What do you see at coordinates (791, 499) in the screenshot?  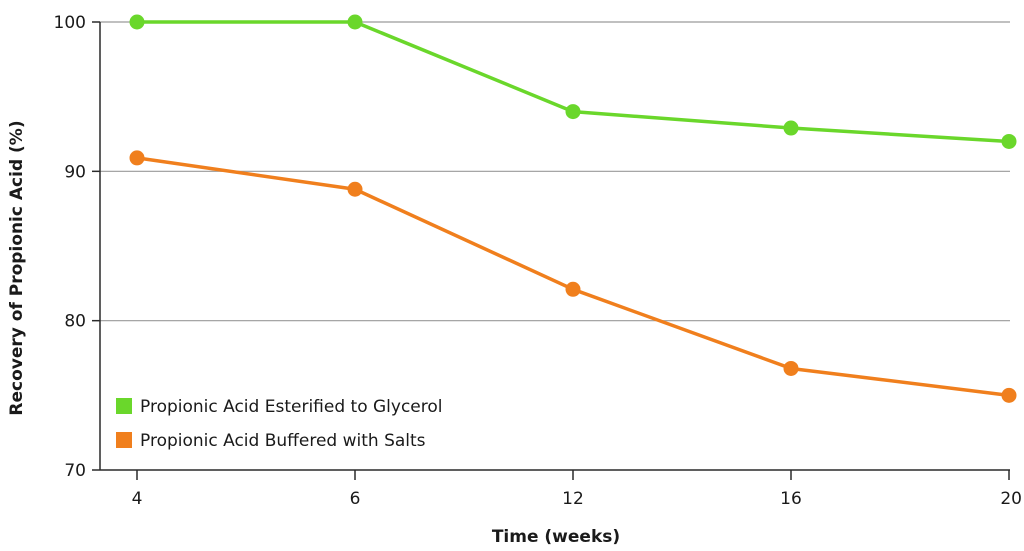 I see `x-tick-label: 16` at bounding box center [791, 499].